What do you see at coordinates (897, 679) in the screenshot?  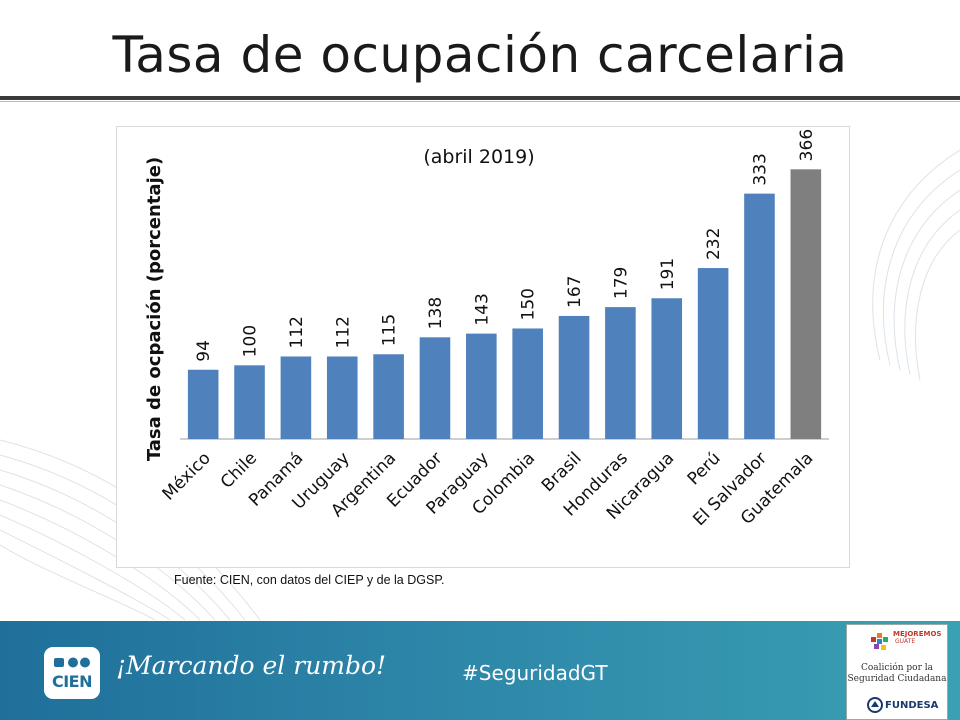 I see `coalition-line-2: Seguridad Ciudadana` at bounding box center [897, 679].